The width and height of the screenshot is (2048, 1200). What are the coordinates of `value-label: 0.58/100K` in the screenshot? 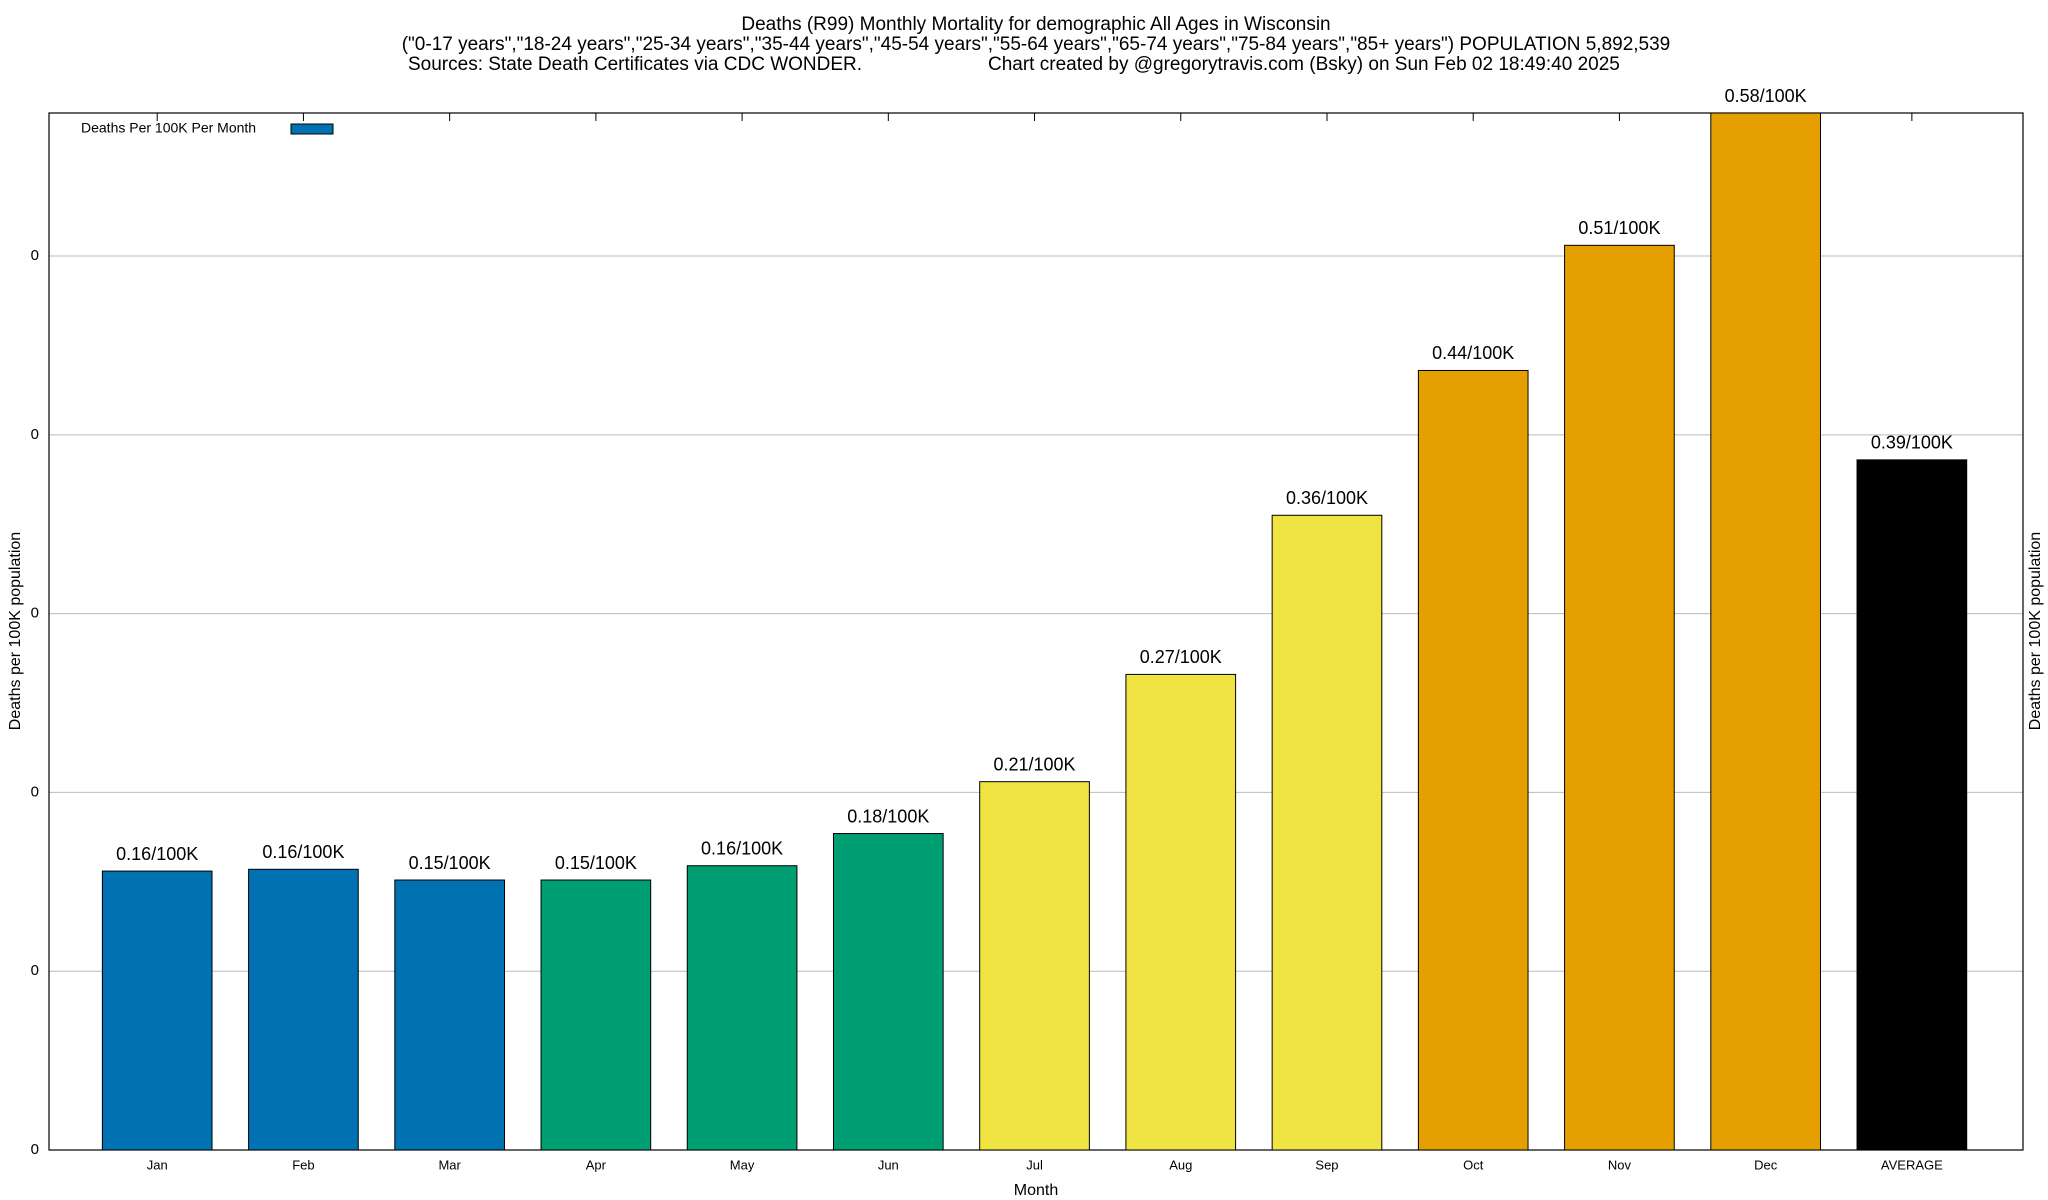 It's located at (1766, 96).